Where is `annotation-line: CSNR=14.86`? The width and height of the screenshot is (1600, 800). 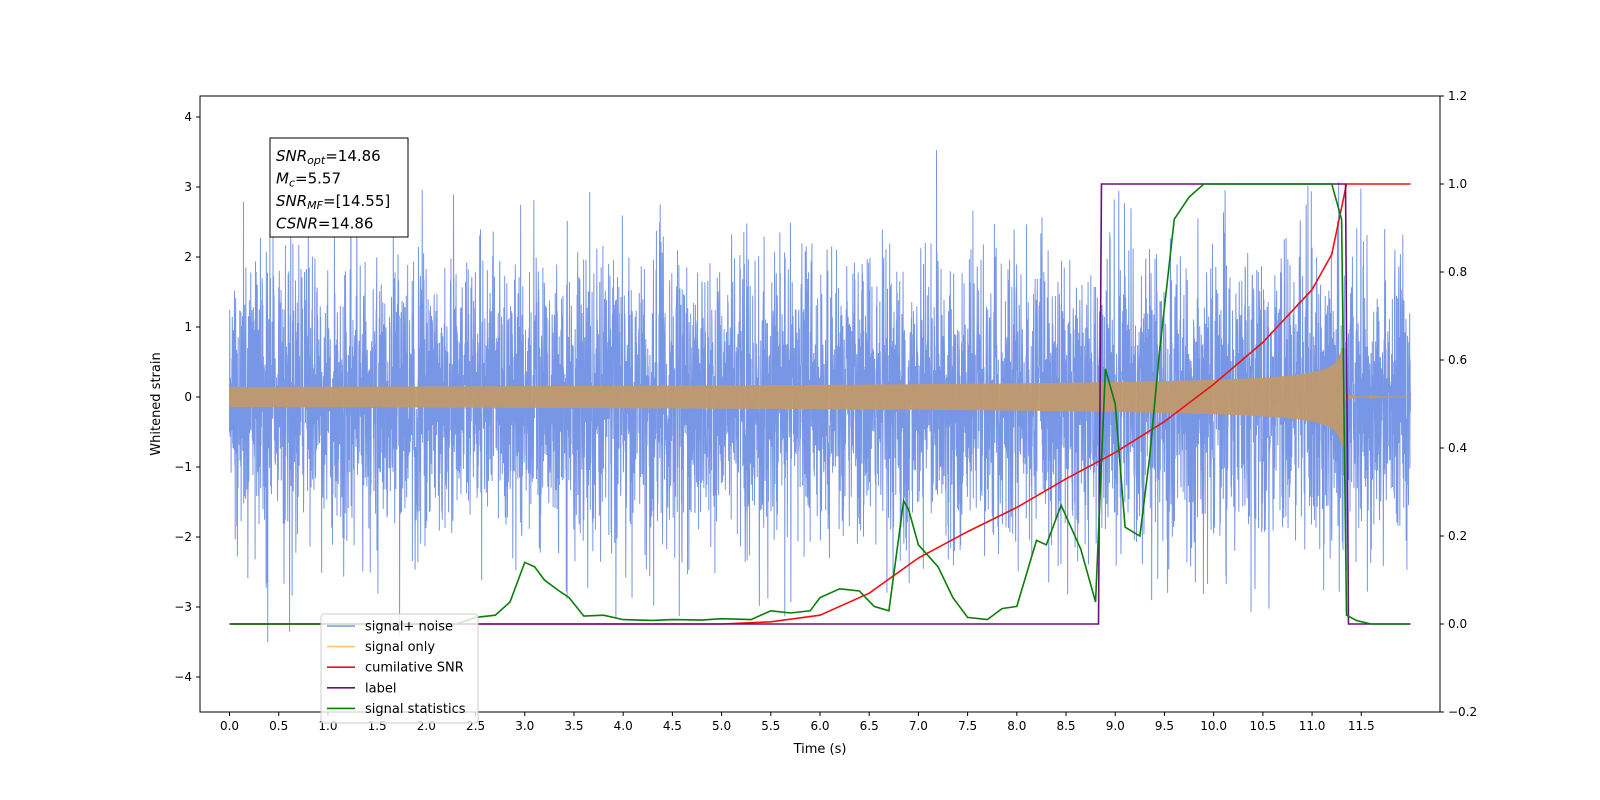 annotation-line: CSNR=14.86 is located at coordinates (324, 224).